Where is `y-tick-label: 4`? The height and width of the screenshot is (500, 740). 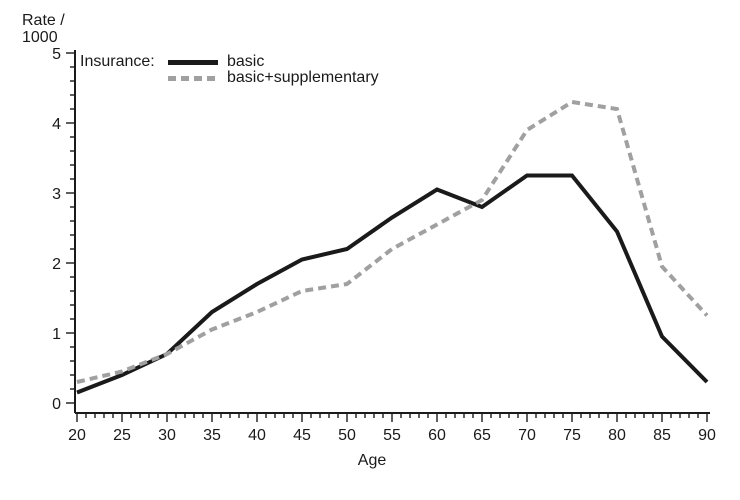 y-tick-label: 4 is located at coordinates (56, 124).